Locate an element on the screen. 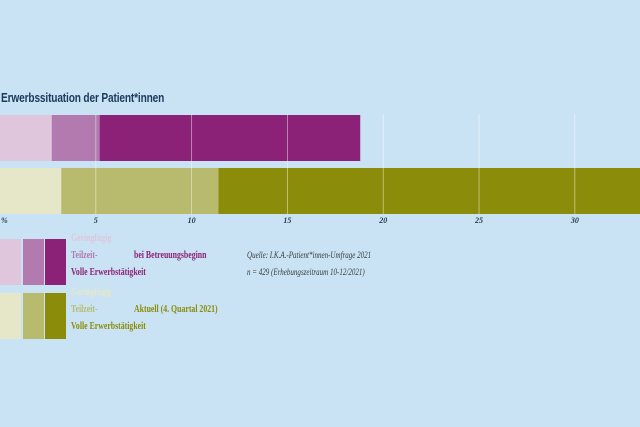  legend-label-current-geringfuegig: Geringfügig is located at coordinates (91, 292).